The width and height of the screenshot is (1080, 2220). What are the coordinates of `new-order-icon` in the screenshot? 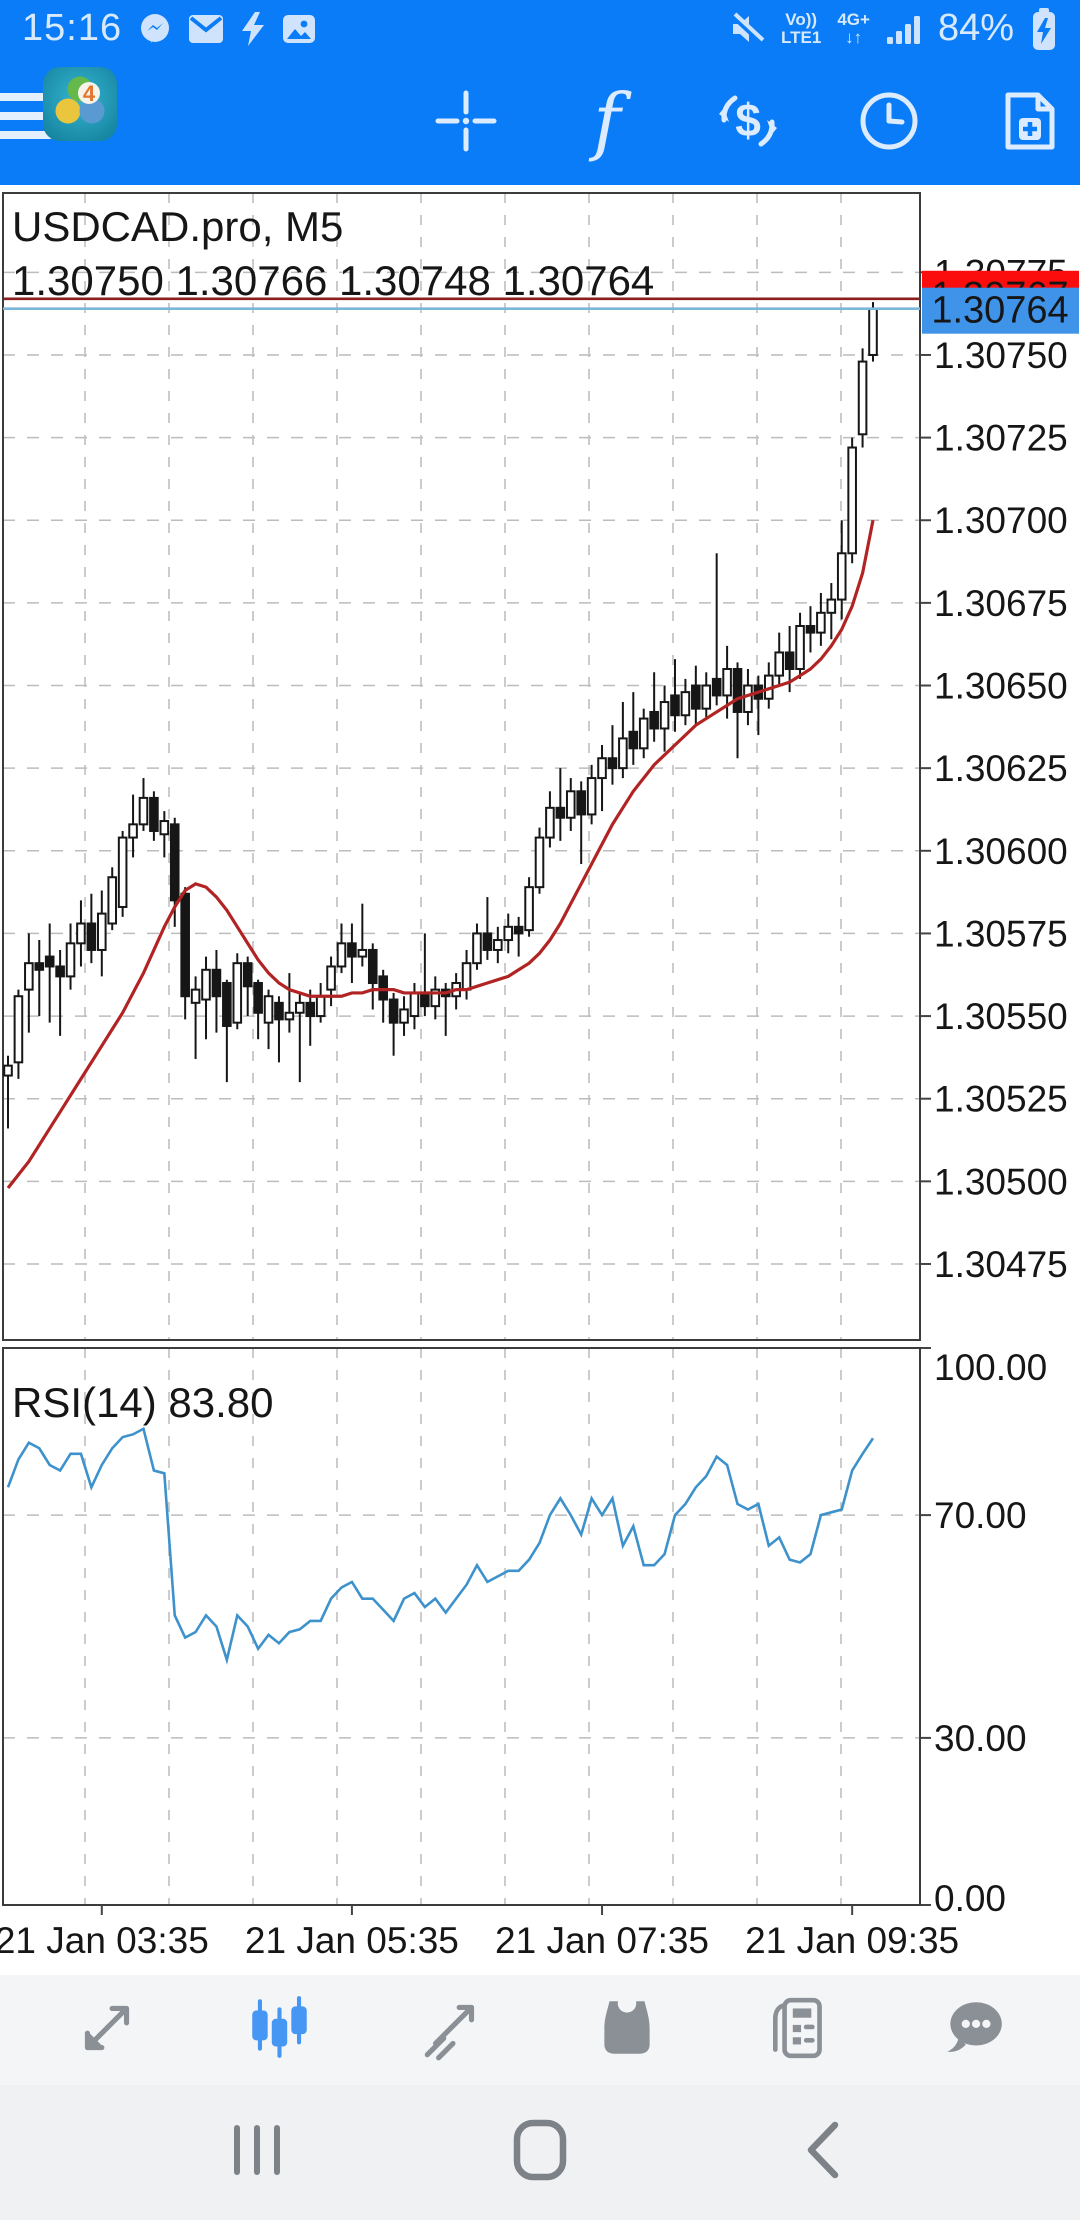 It's located at (1030, 121).